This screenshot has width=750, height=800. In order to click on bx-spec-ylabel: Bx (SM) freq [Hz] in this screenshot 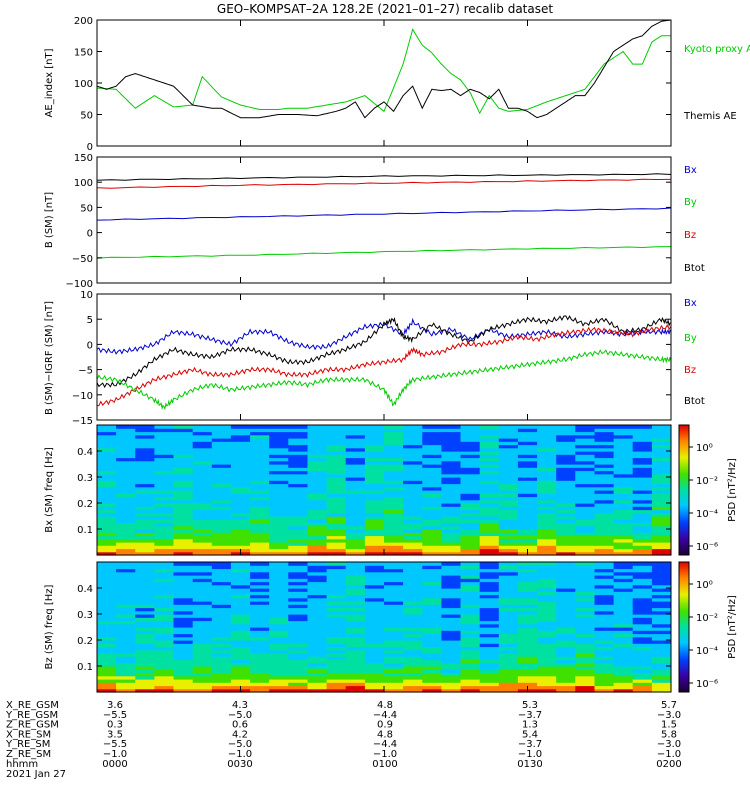, I will do `click(49, 490)`.